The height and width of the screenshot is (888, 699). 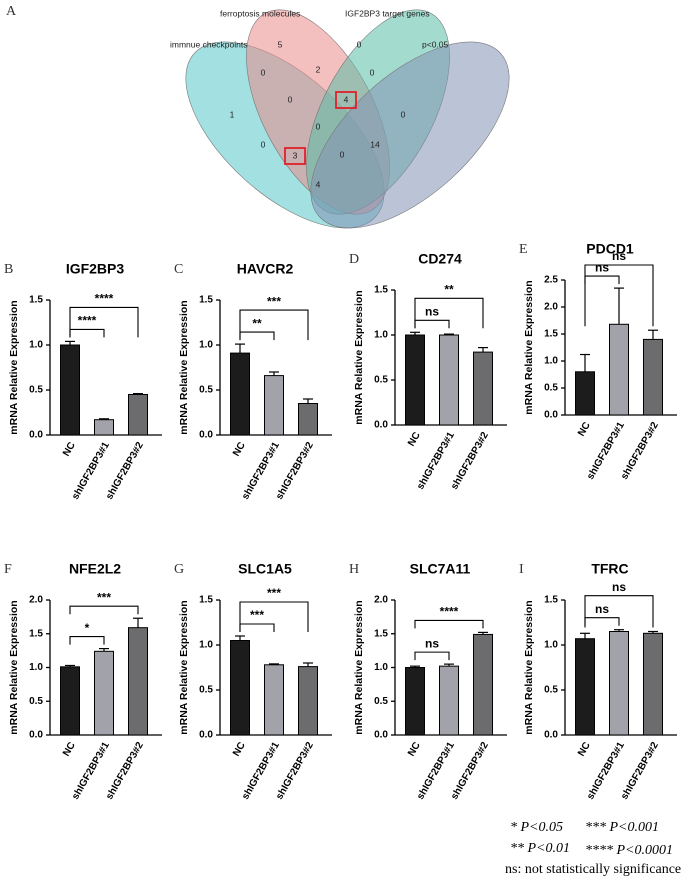 I want to click on chart-title: TFRC, so click(x=609, y=569).